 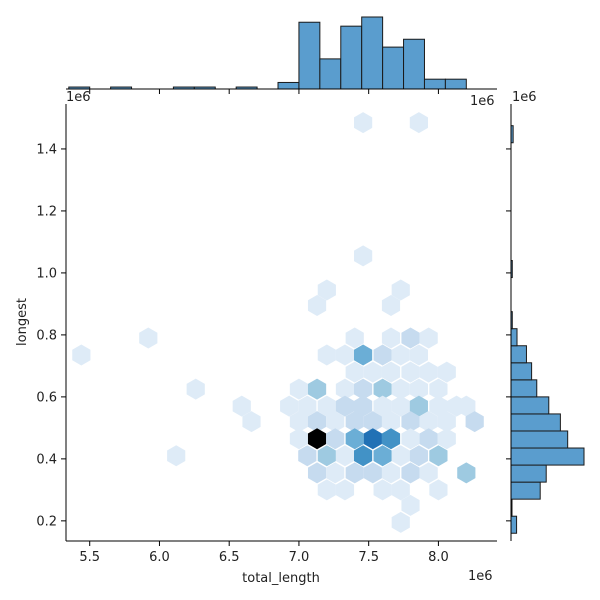 I want to click on x-tick-label: 6.0, so click(x=159, y=557).